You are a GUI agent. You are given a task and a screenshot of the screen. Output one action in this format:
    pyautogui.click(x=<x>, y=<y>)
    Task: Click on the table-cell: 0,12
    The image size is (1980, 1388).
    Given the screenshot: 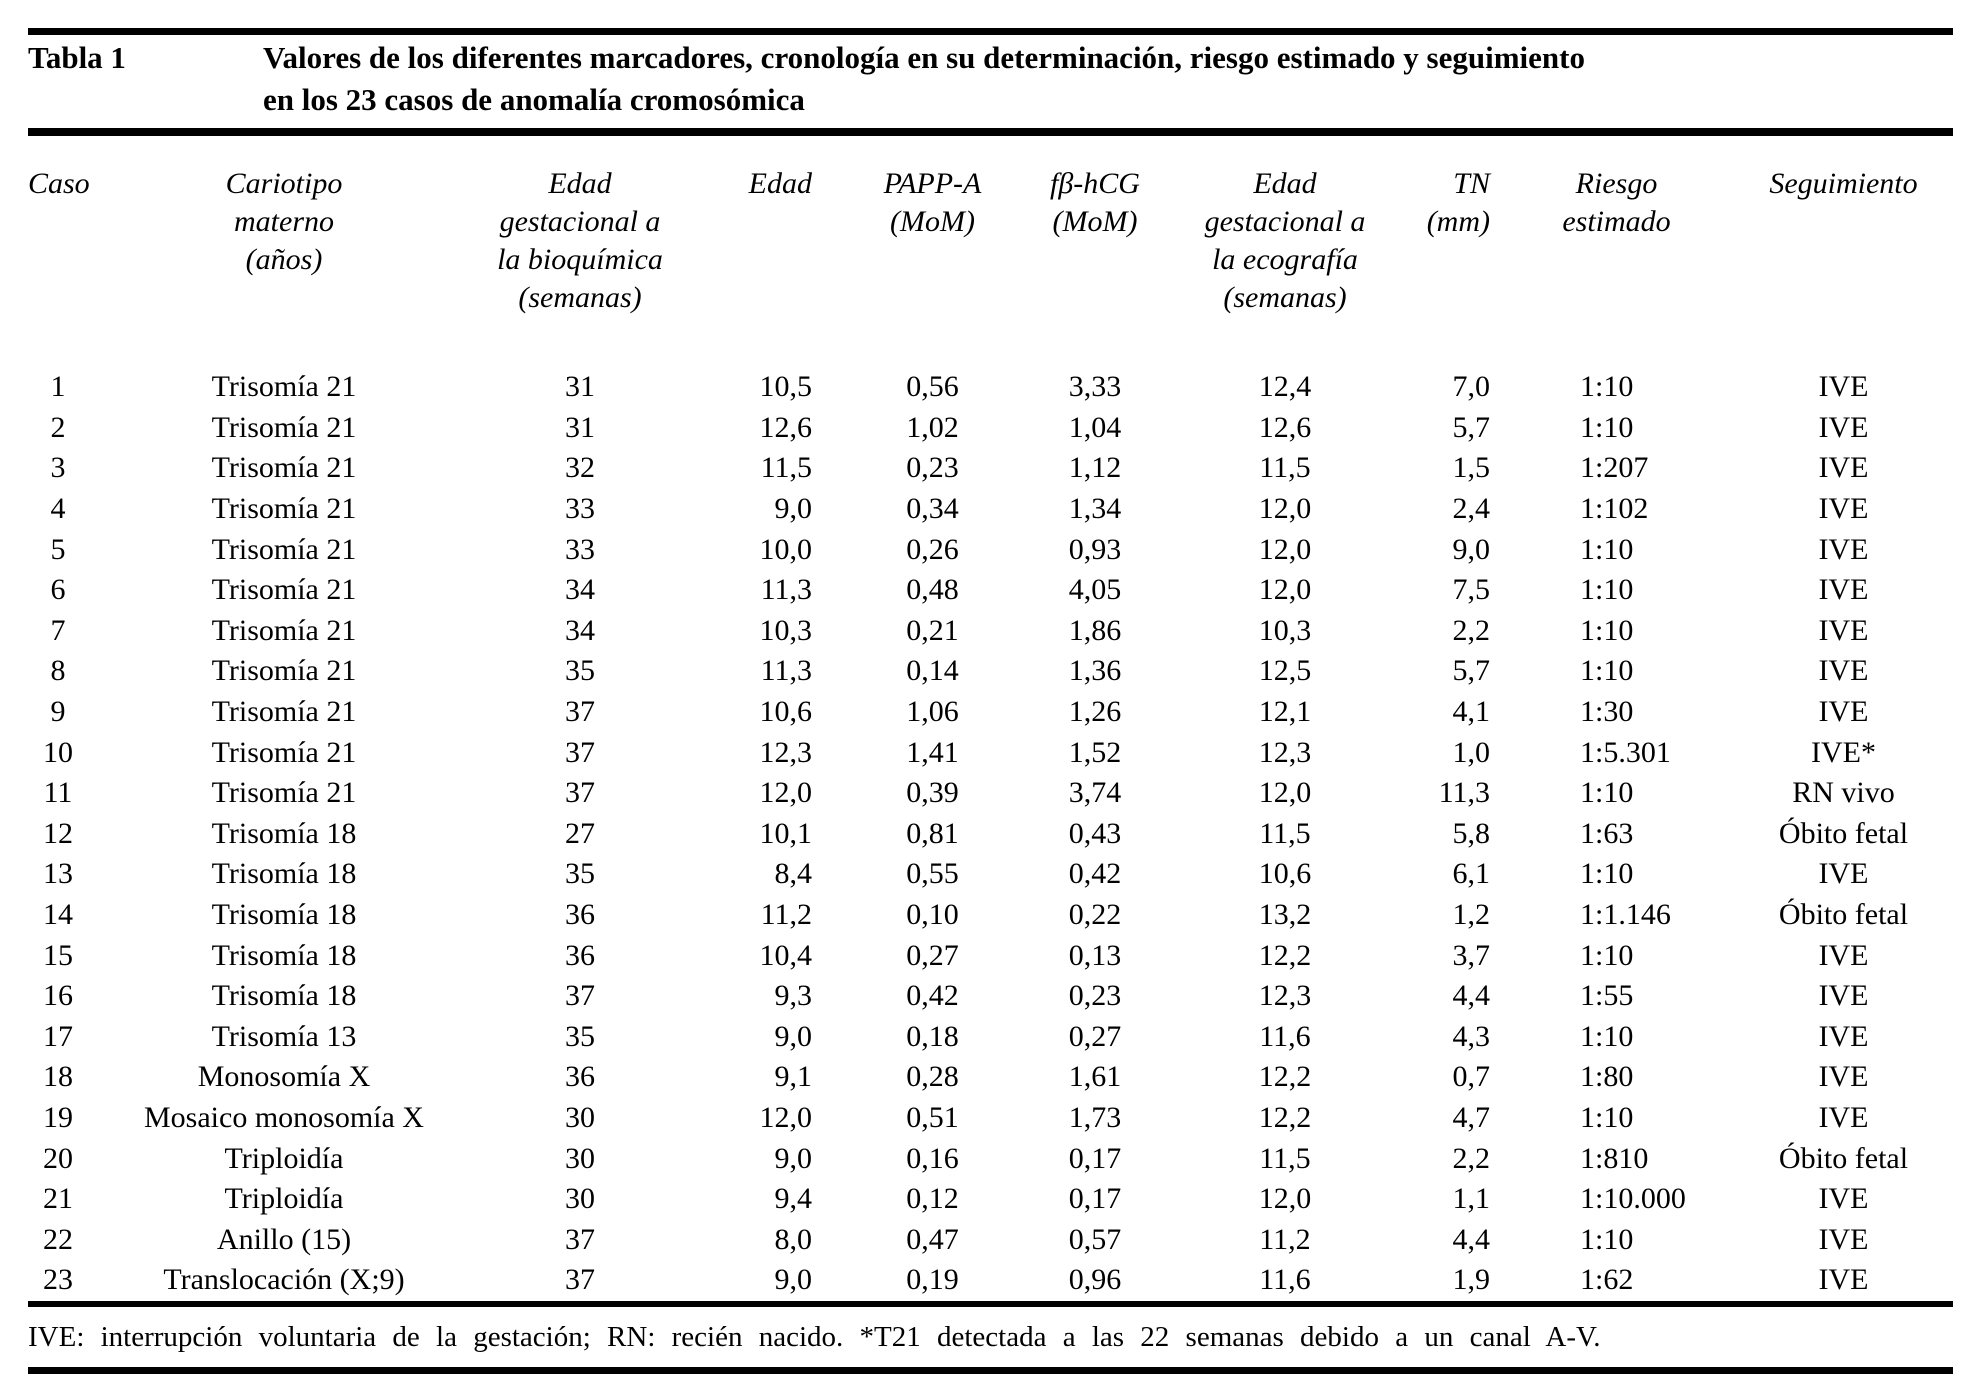 What is the action you would take?
    pyautogui.click(x=932, y=1199)
    